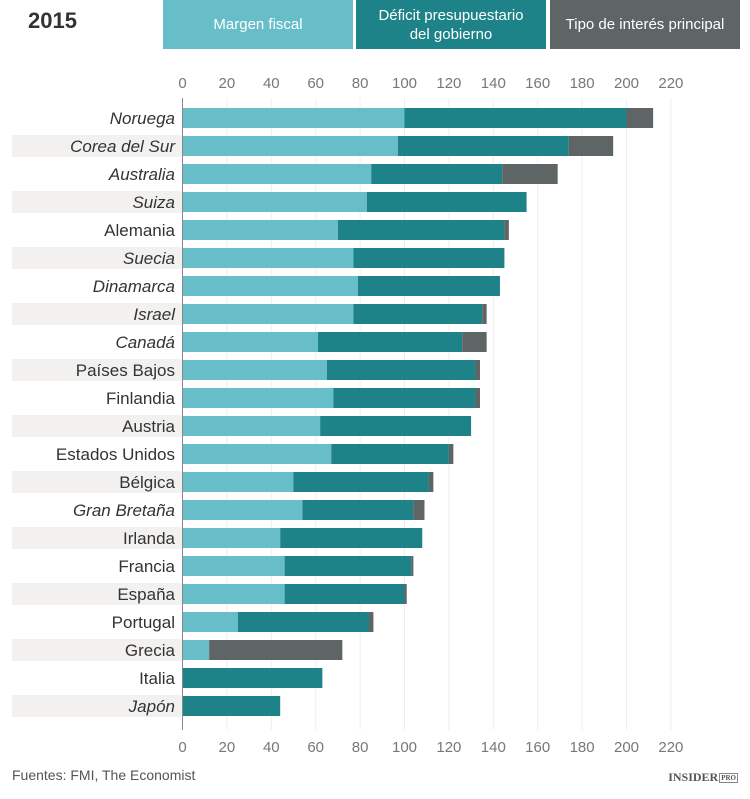 This screenshot has width=750, height=799. What do you see at coordinates (104, 775) in the screenshot?
I see `source-note: Fuentes: FMI, The Economist` at bounding box center [104, 775].